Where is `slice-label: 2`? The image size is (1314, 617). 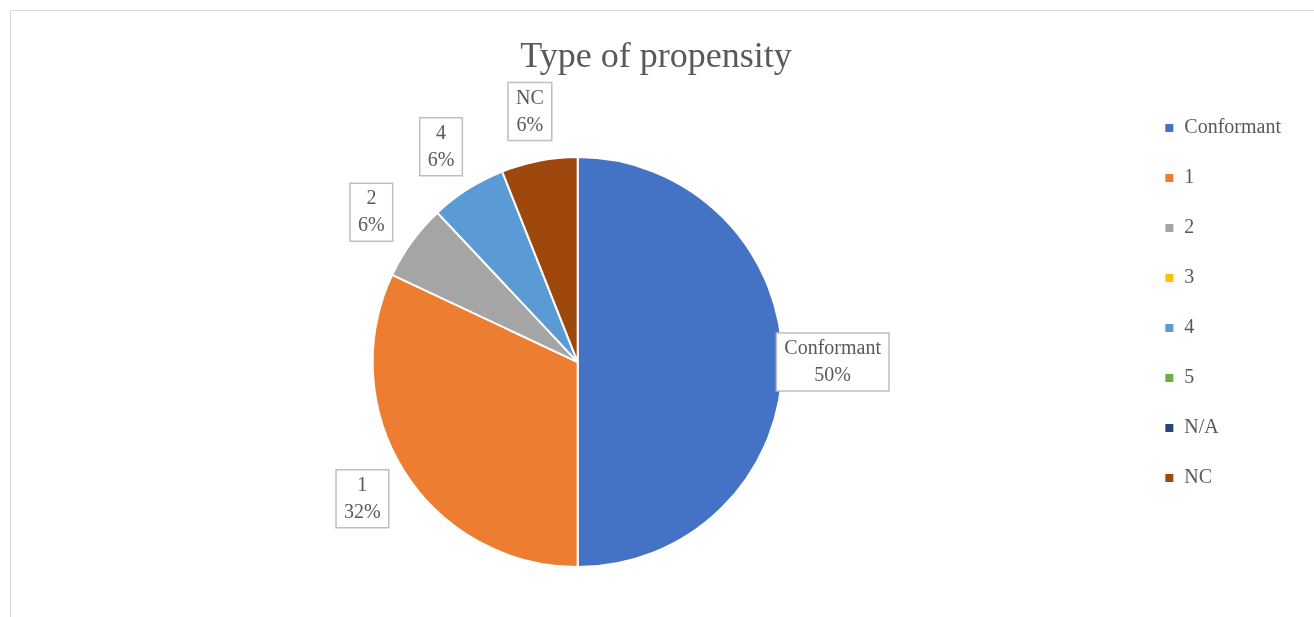 slice-label: 2 is located at coordinates (371, 197).